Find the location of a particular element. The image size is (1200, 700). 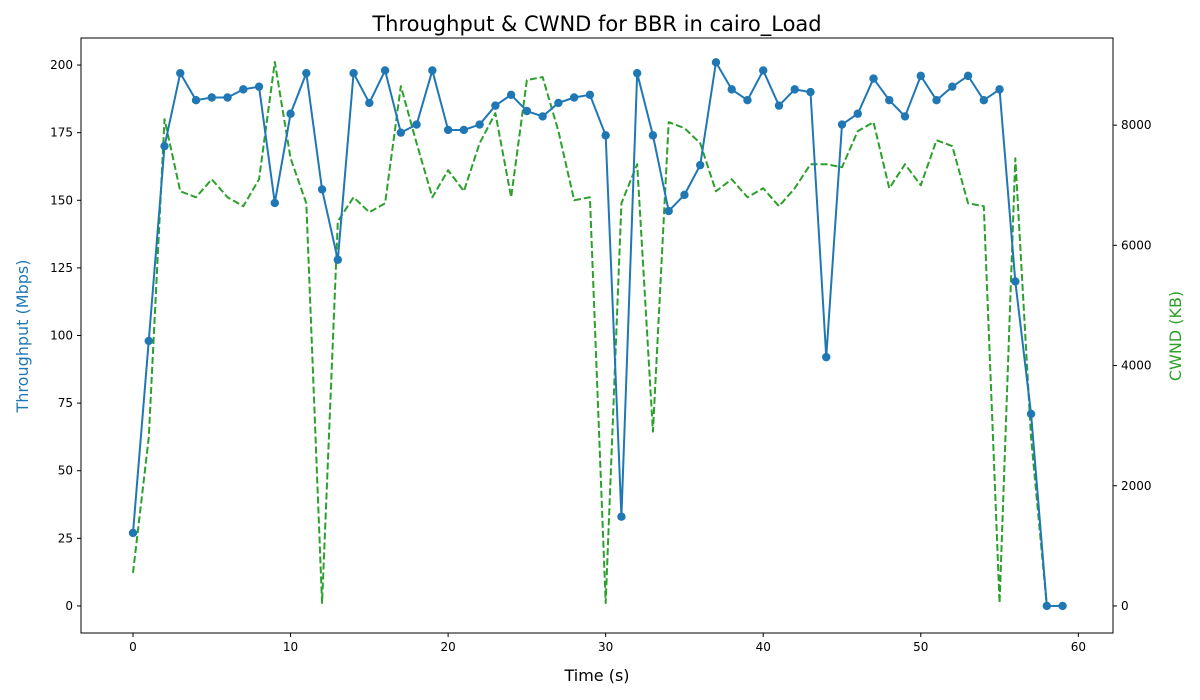

x-tick-label: 50 is located at coordinates (920, 647).